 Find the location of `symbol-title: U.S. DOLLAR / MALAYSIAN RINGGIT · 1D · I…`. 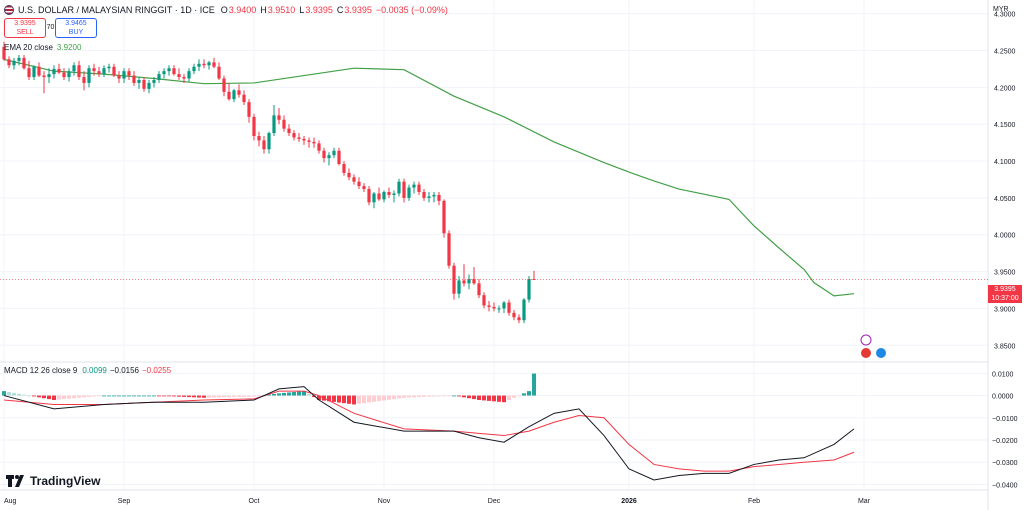

symbol-title: U.S. DOLLAR / MALAYSIAN RINGGIT · 1D · I… is located at coordinates (116, 10).